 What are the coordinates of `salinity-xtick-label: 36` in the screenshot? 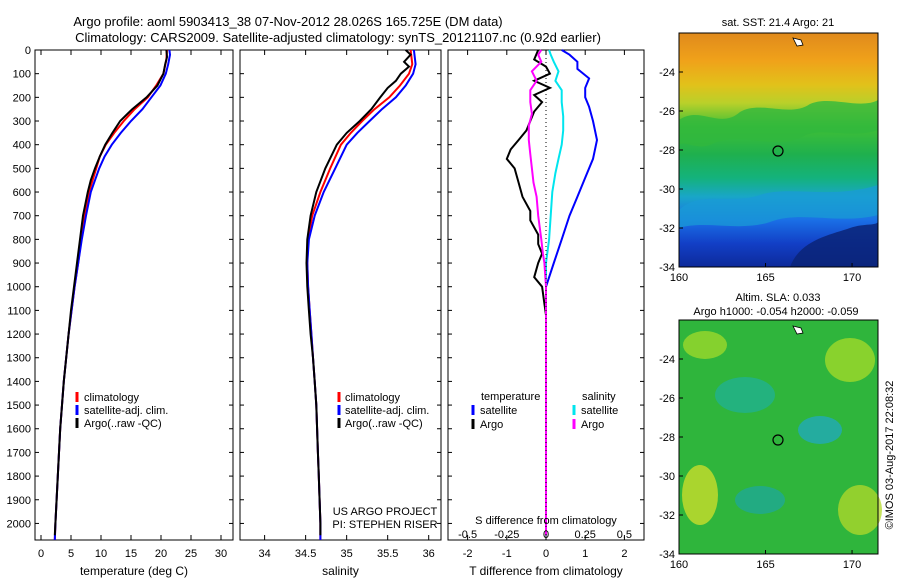 It's located at (429, 554).